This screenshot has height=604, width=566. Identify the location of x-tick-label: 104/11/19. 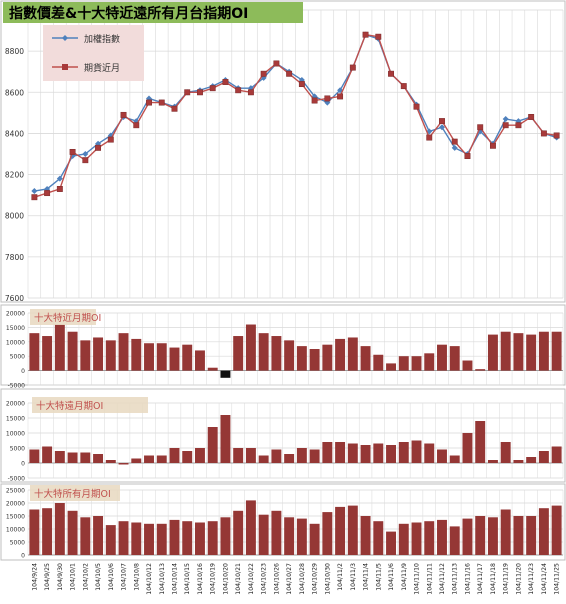
(506, 579).